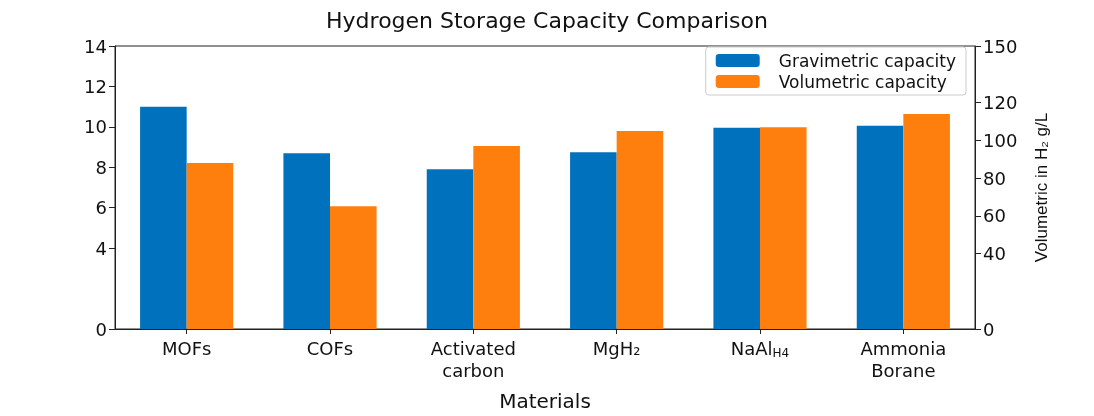  Describe the element at coordinates (330, 348) in the screenshot. I see `x-tick-label: COFs` at that location.